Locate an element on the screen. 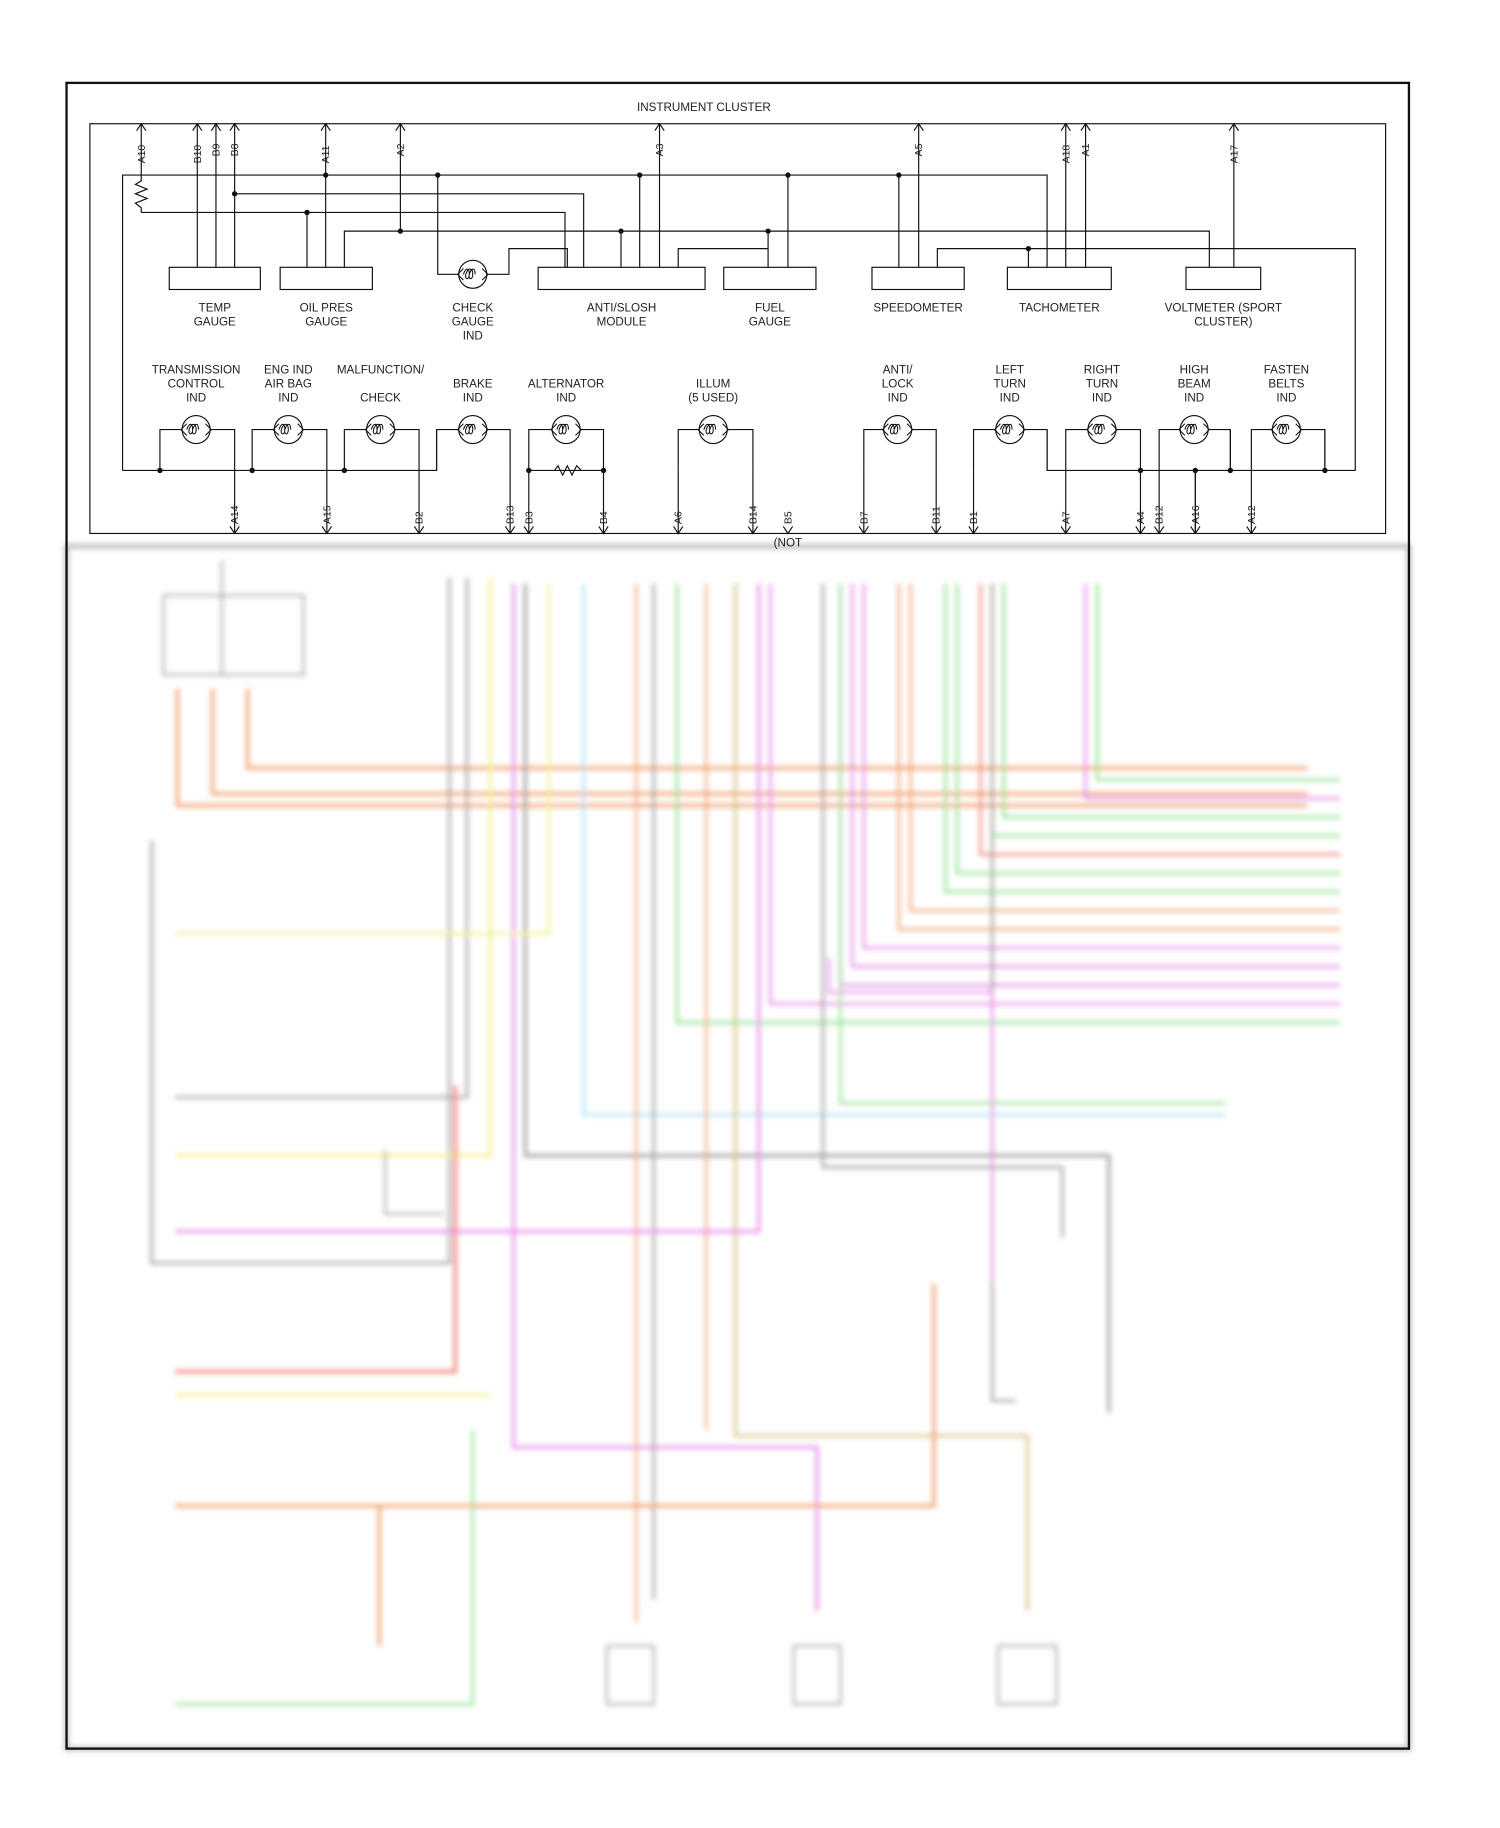 The height and width of the screenshot is (1828, 1500). indicator-label: MALFUNCTION/ is located at coordinates (381, 370).